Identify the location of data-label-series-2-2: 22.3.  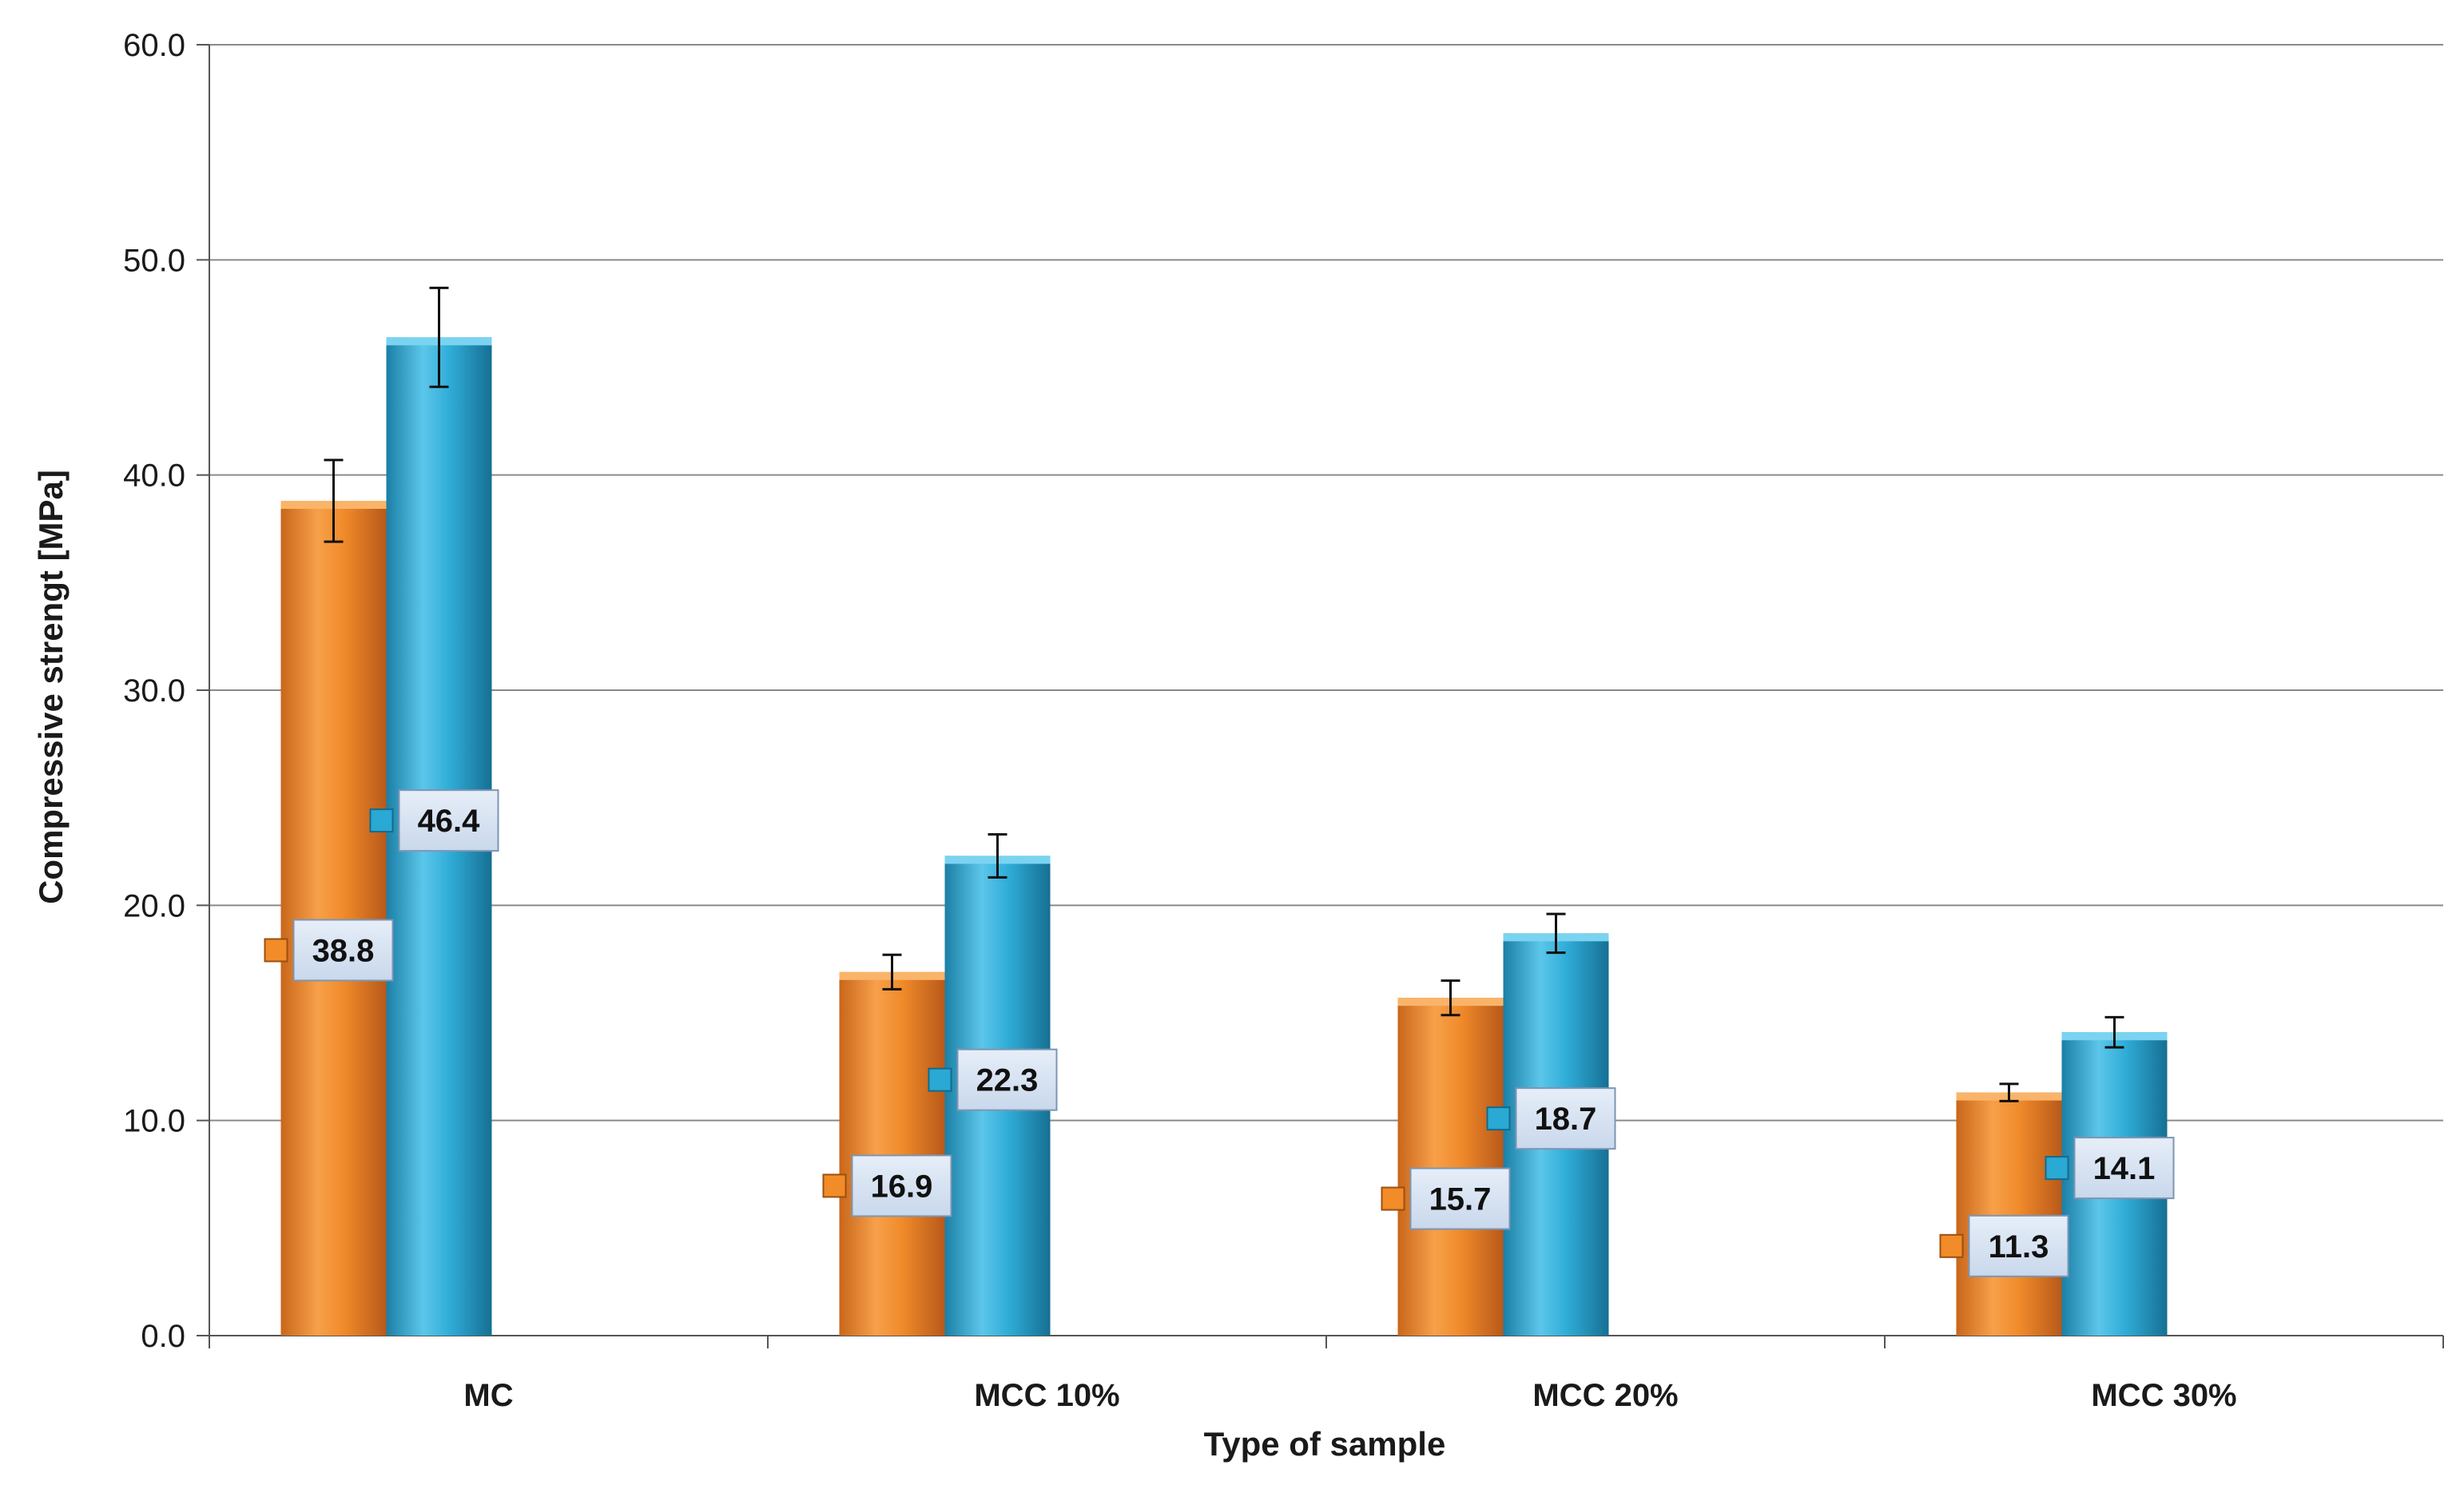
(993, 1079).